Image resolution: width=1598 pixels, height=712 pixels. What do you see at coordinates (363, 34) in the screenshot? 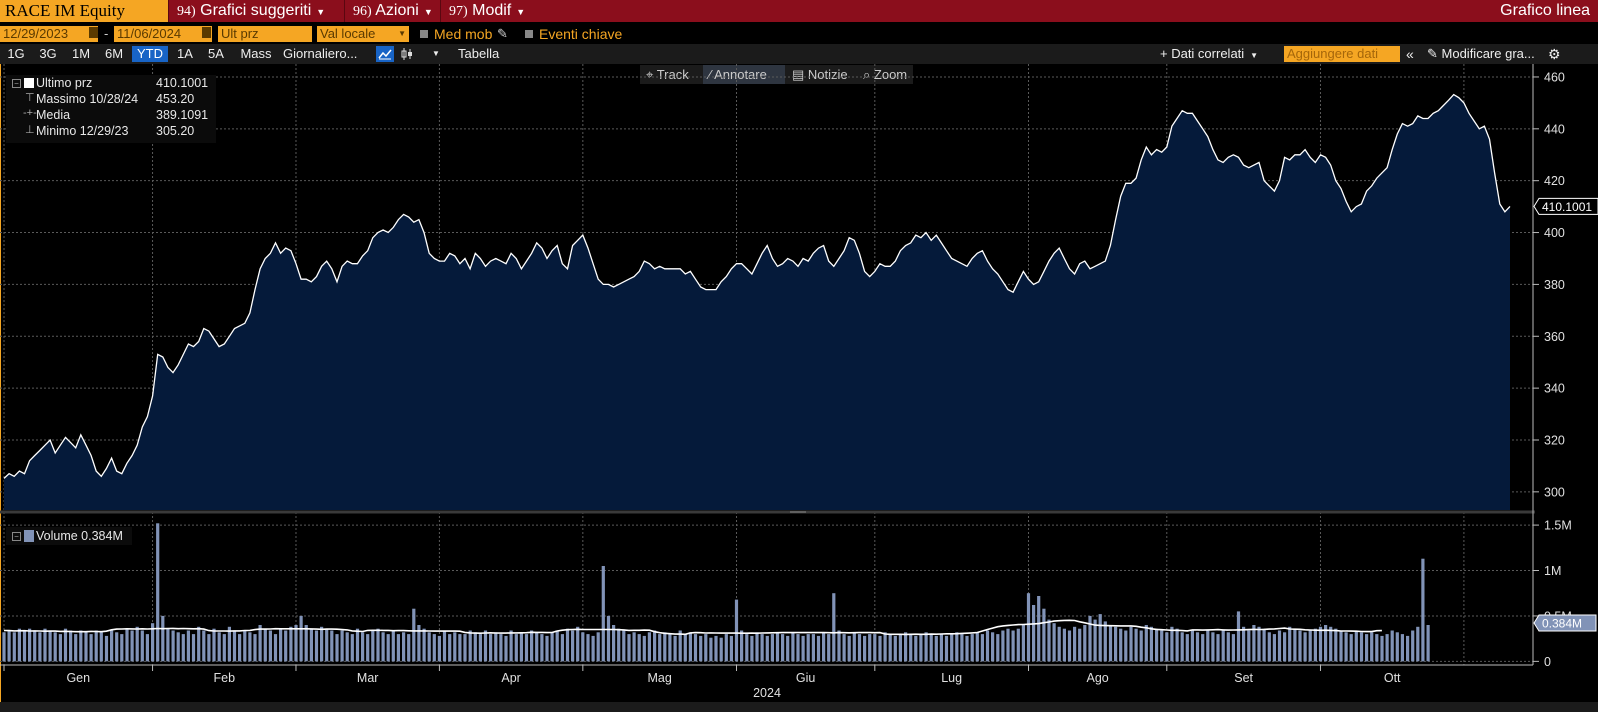
I see `currency-select: Val locale ▼` at bounding box center [363, 34].